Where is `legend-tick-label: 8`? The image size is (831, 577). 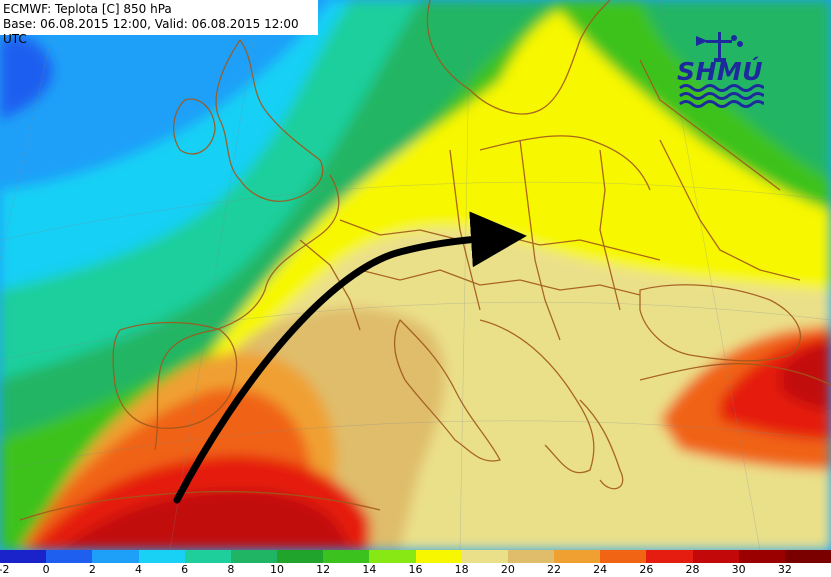 legend-tick-label: 8 is located at coordinates (231, 569).